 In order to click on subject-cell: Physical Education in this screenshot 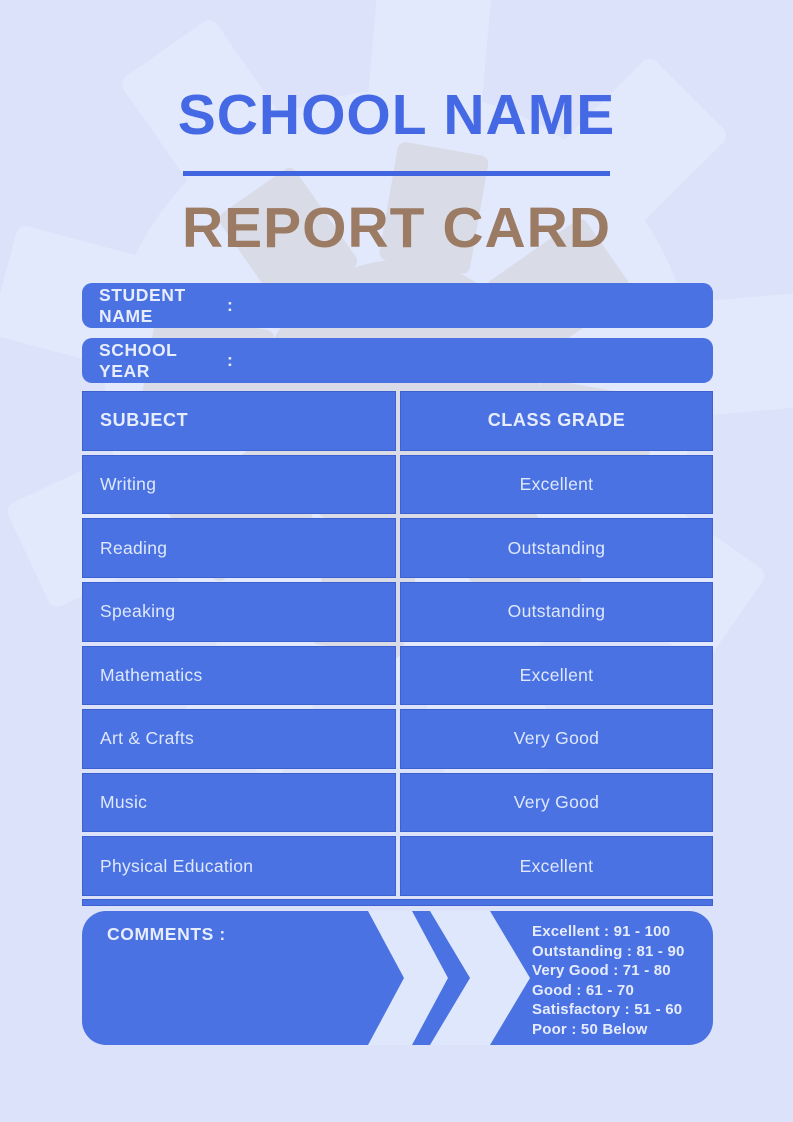, I will do `click(239, 866)`.